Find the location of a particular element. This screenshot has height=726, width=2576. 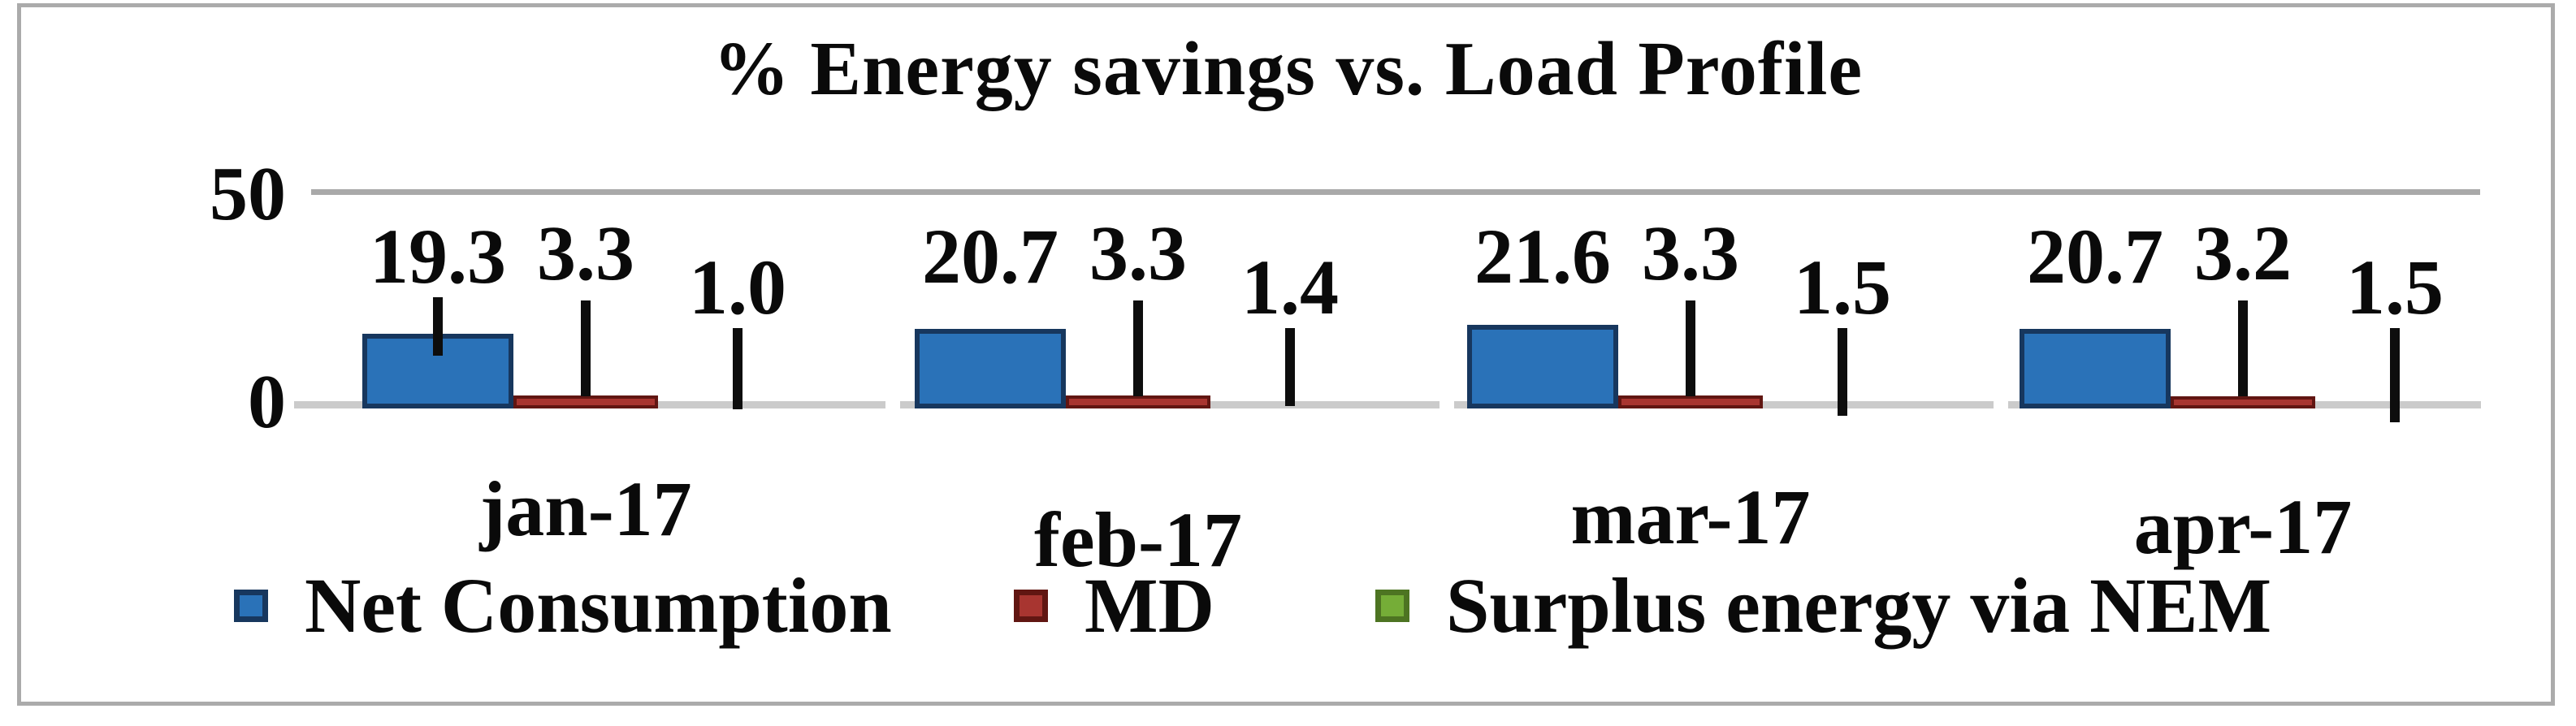

legend-item-surplus-energy-via-nem: Surplus energy via NEM is located at coordinates (1823, 605).